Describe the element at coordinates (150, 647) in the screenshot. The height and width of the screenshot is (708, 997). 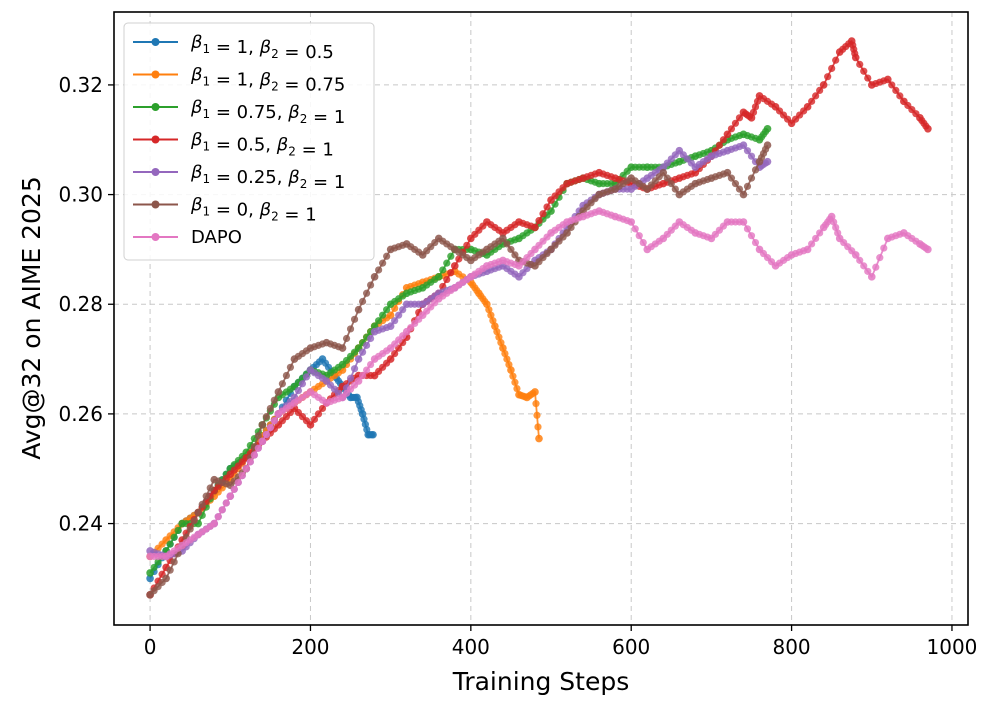
I see `x-tick-label: 0` at that location.